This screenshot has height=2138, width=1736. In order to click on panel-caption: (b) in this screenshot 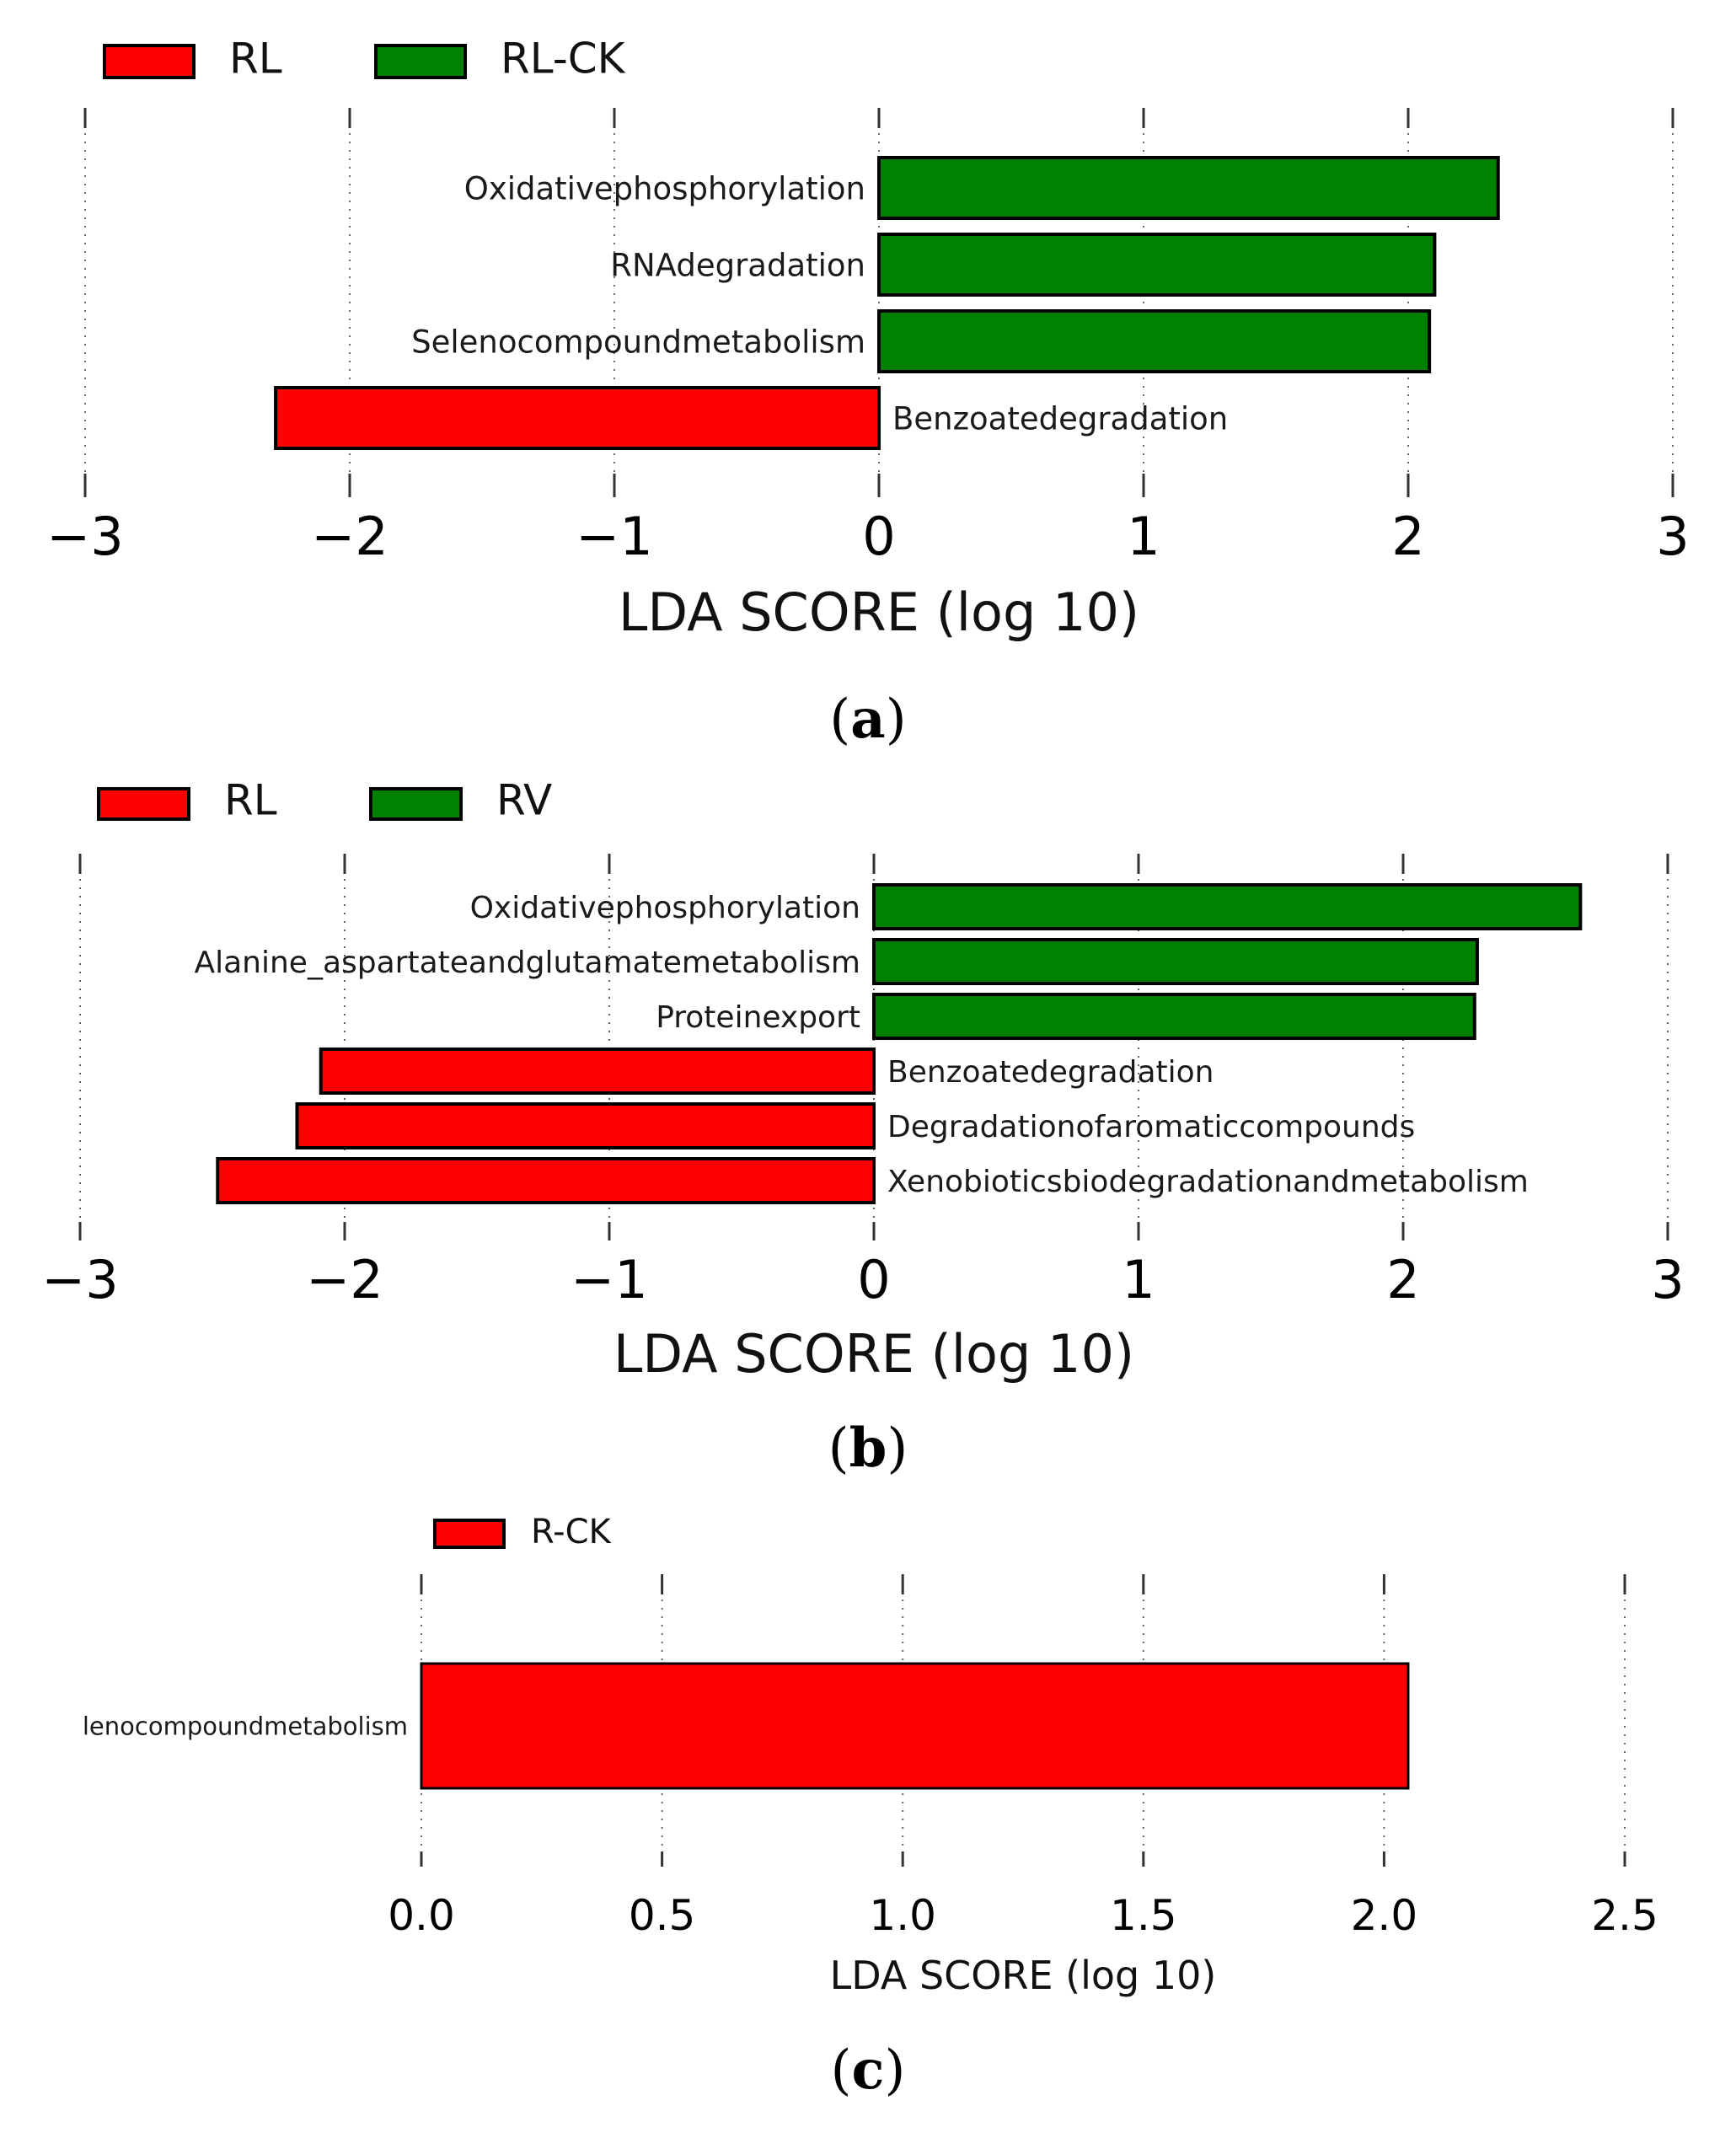, I will do `click(868, 1448)`.